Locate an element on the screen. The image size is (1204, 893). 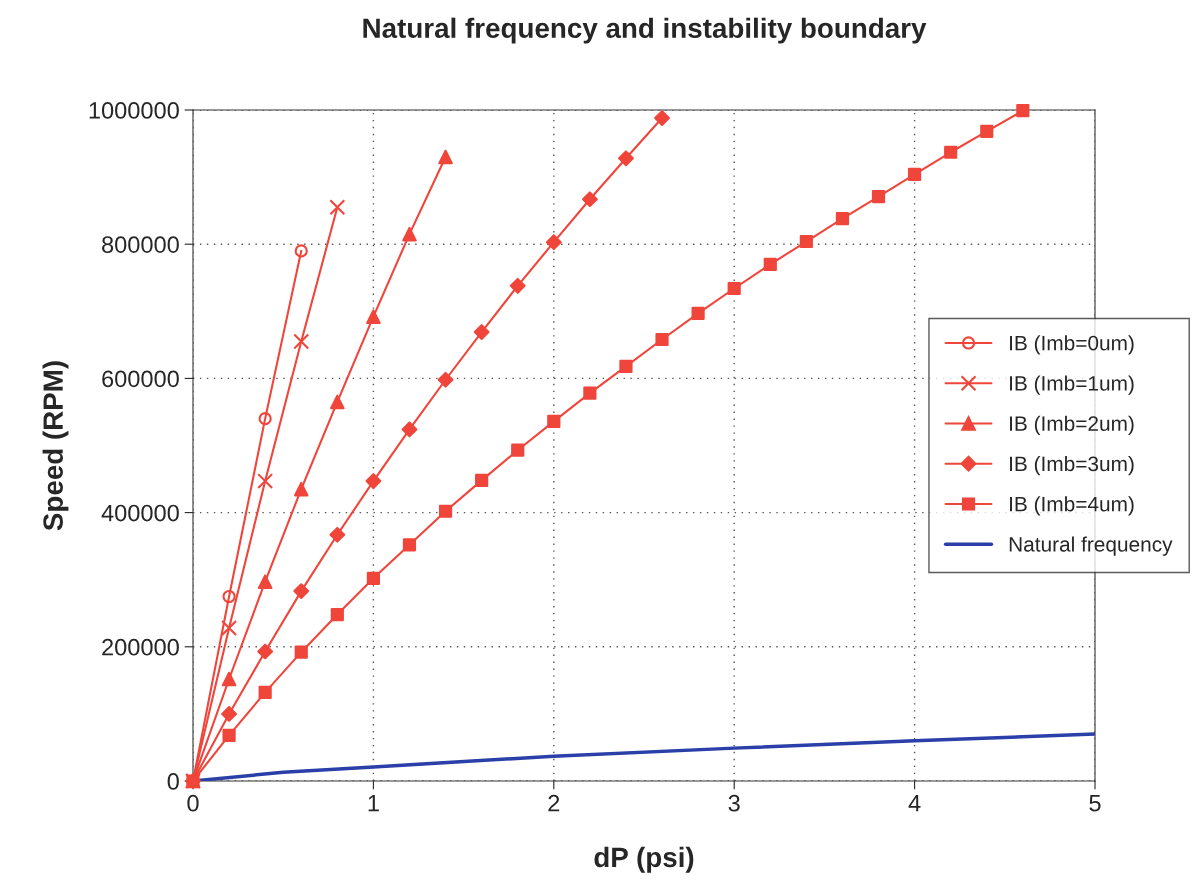
legend-label: IB (Imb=0um) is located at coordinates (1072, 345).